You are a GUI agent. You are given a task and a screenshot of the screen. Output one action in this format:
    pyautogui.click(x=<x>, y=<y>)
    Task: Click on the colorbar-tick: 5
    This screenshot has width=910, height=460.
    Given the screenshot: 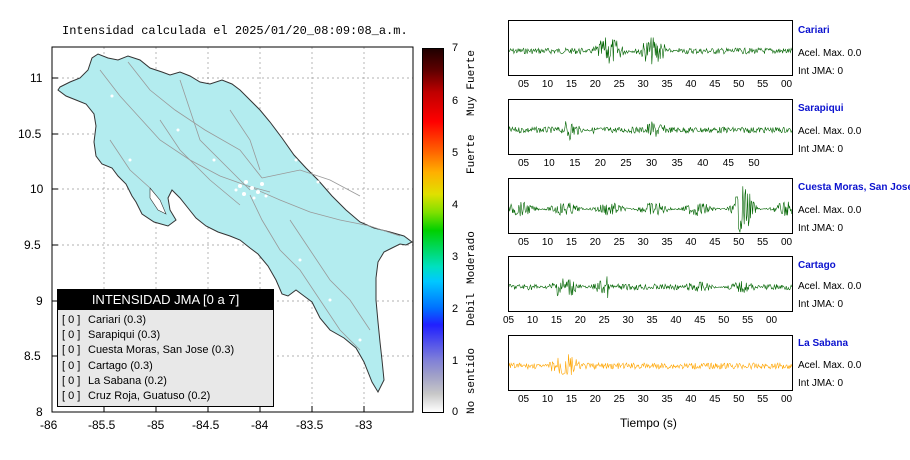 What is the action you would take?
    pyautogui.click(x=455, y=153)
    